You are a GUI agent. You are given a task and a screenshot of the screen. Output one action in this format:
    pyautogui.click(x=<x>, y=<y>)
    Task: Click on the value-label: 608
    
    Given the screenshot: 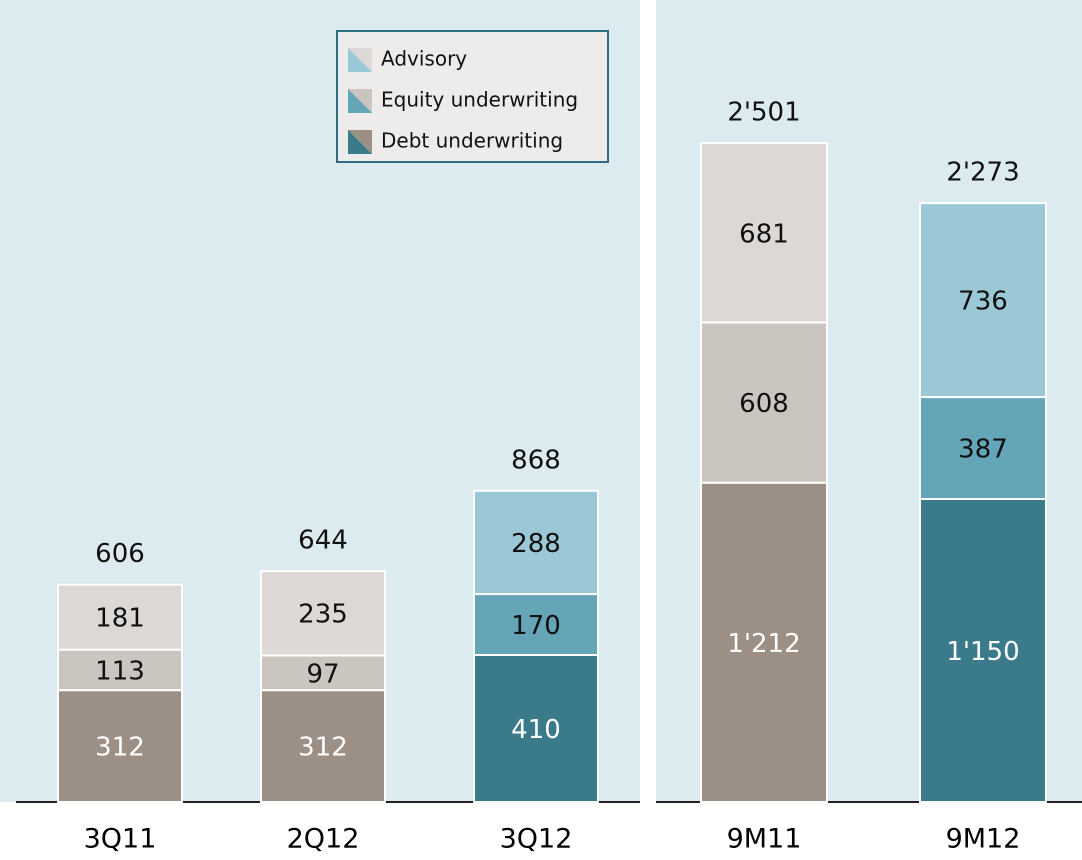 What is the action you would take?
    pyautogui.click(x=764, y=404)
    